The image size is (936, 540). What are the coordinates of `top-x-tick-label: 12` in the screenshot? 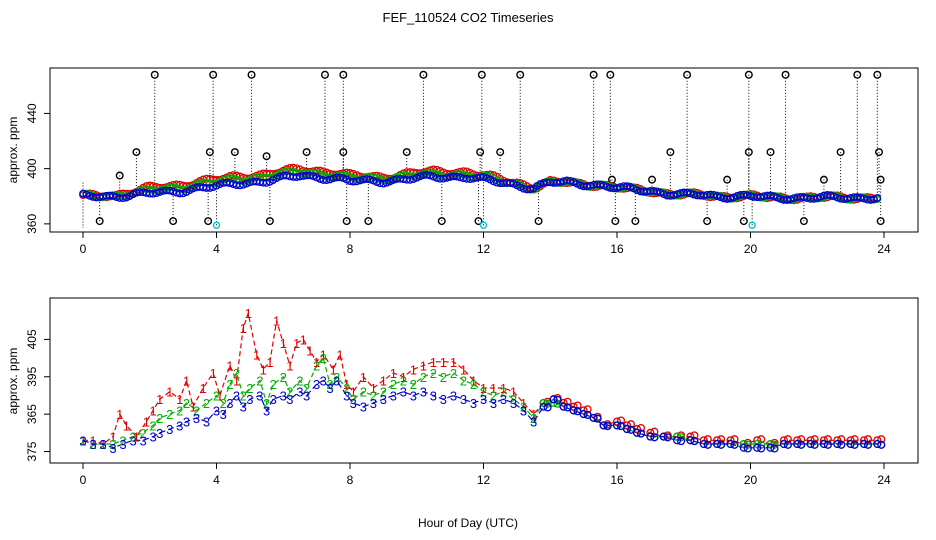 It's located at (484, 249).